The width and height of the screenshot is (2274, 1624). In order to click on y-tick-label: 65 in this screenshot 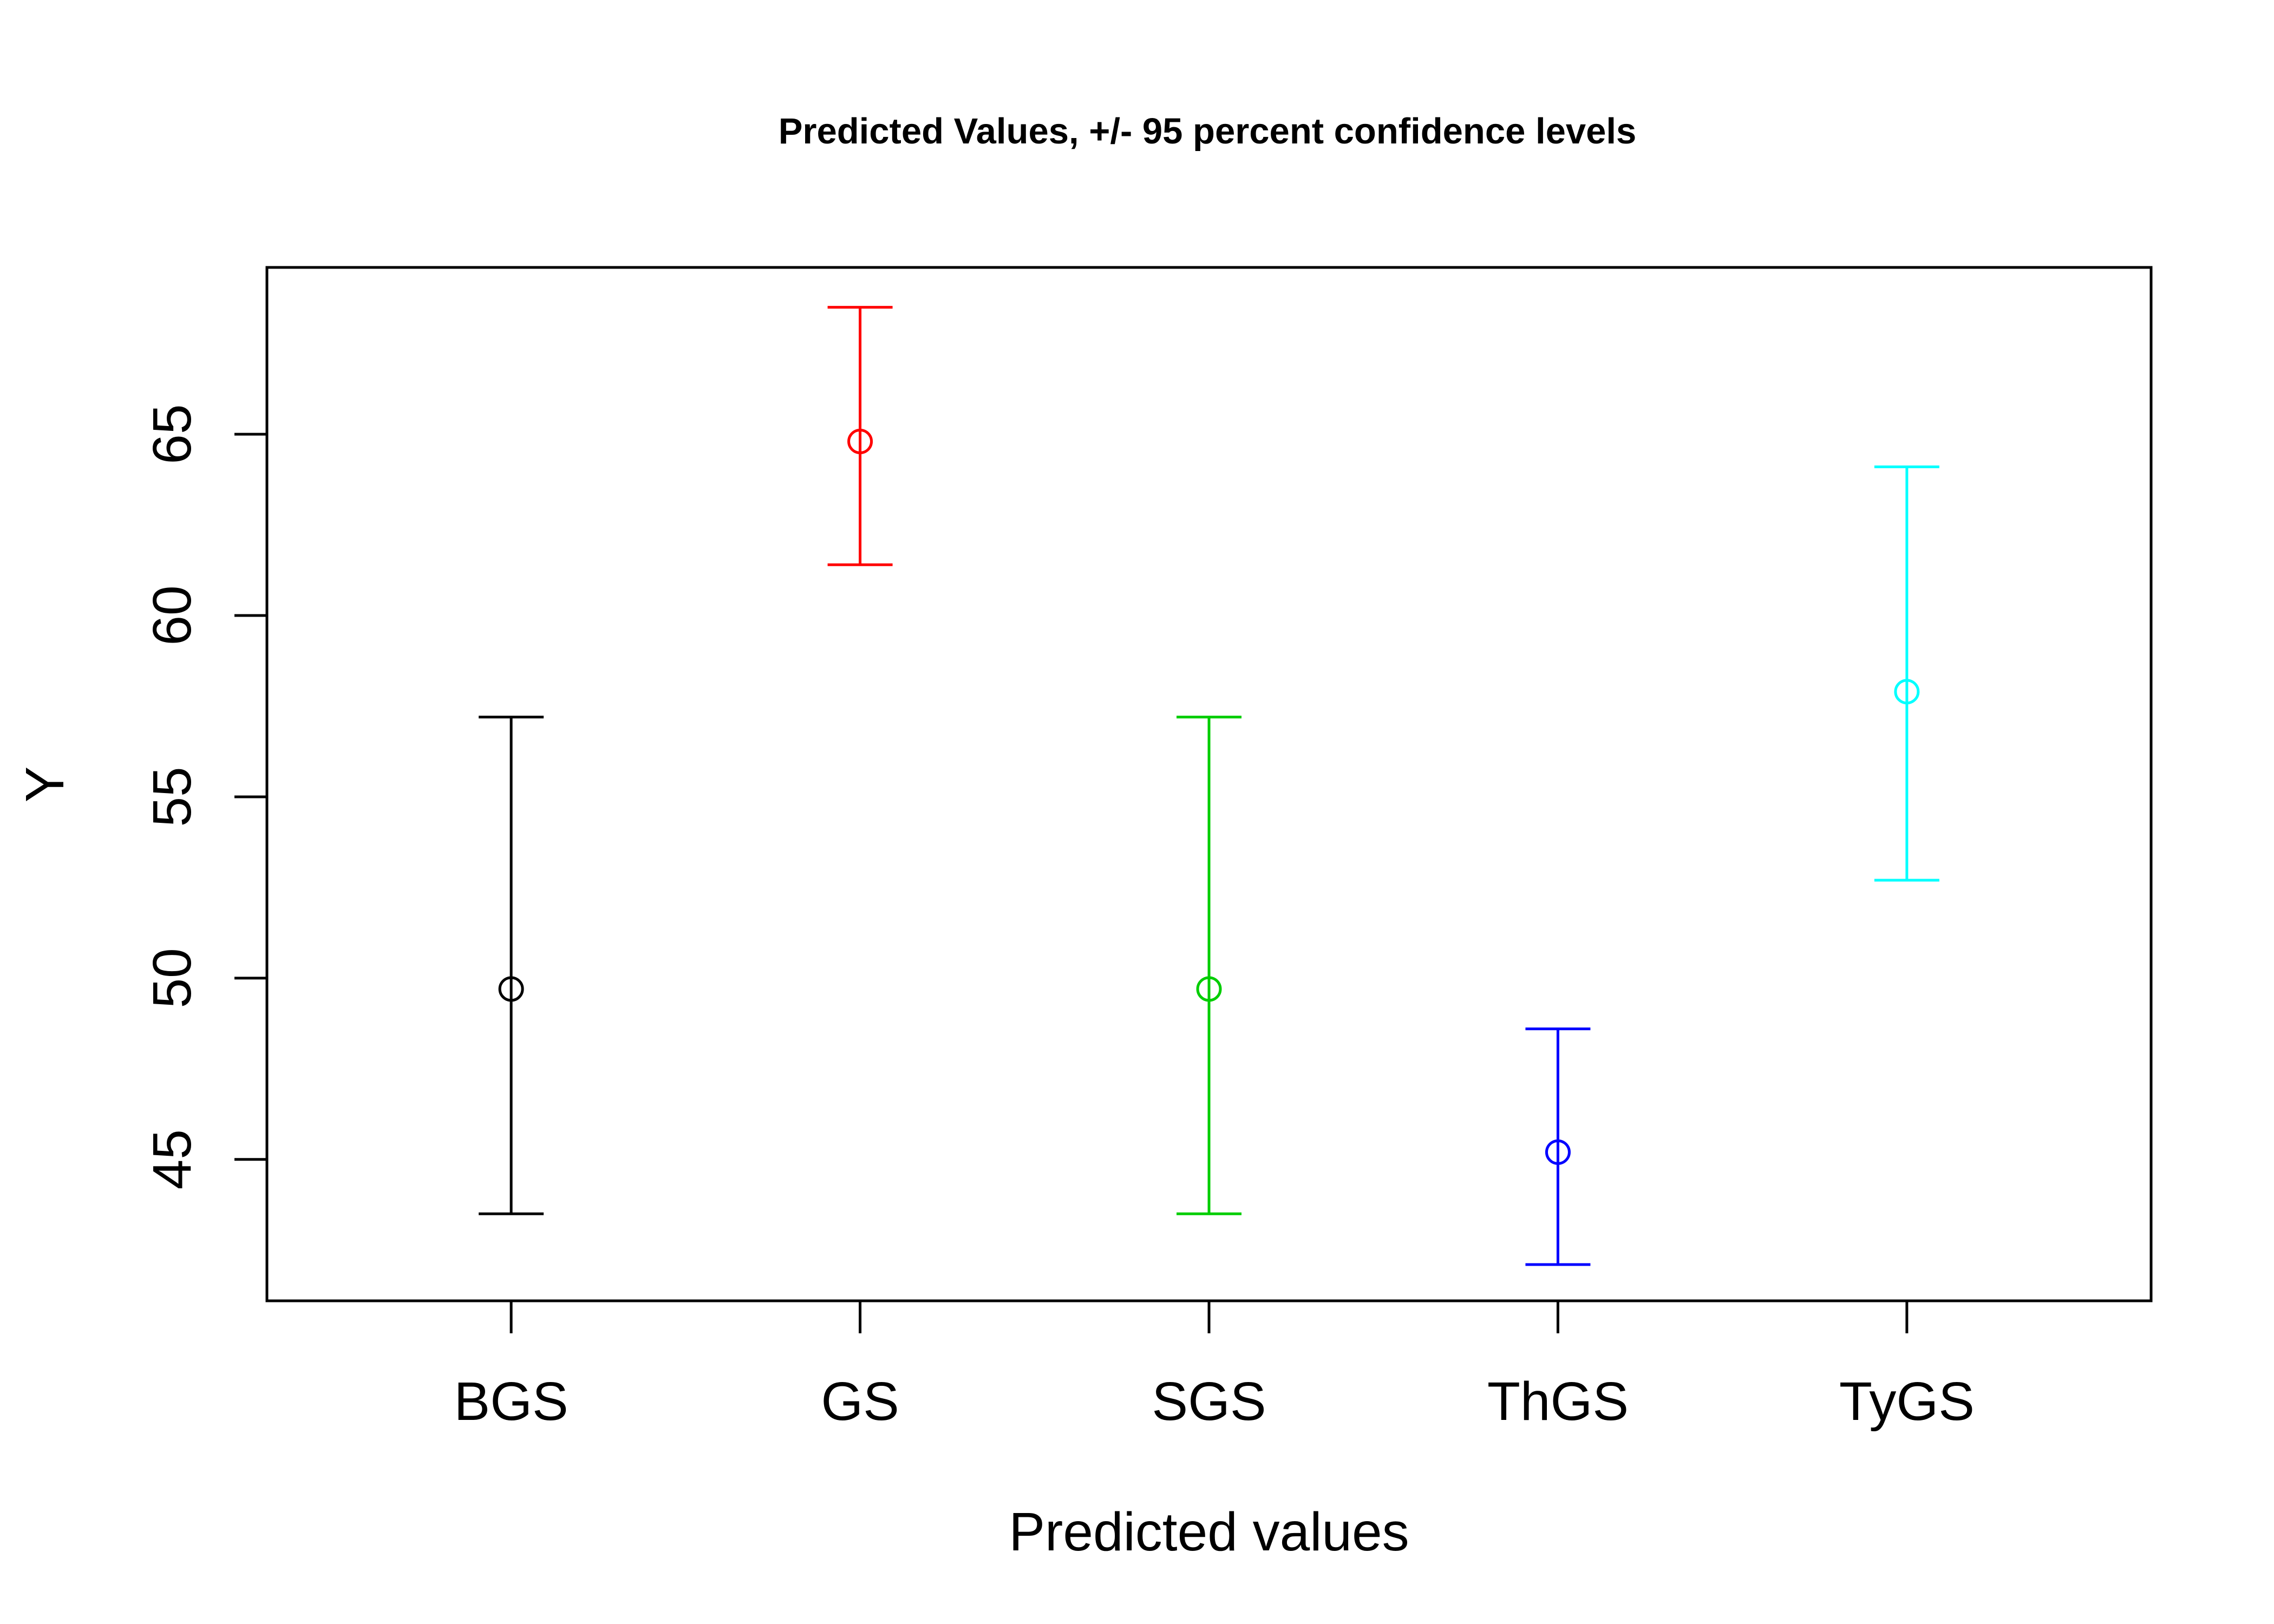, I will do `click(172, 434)`.